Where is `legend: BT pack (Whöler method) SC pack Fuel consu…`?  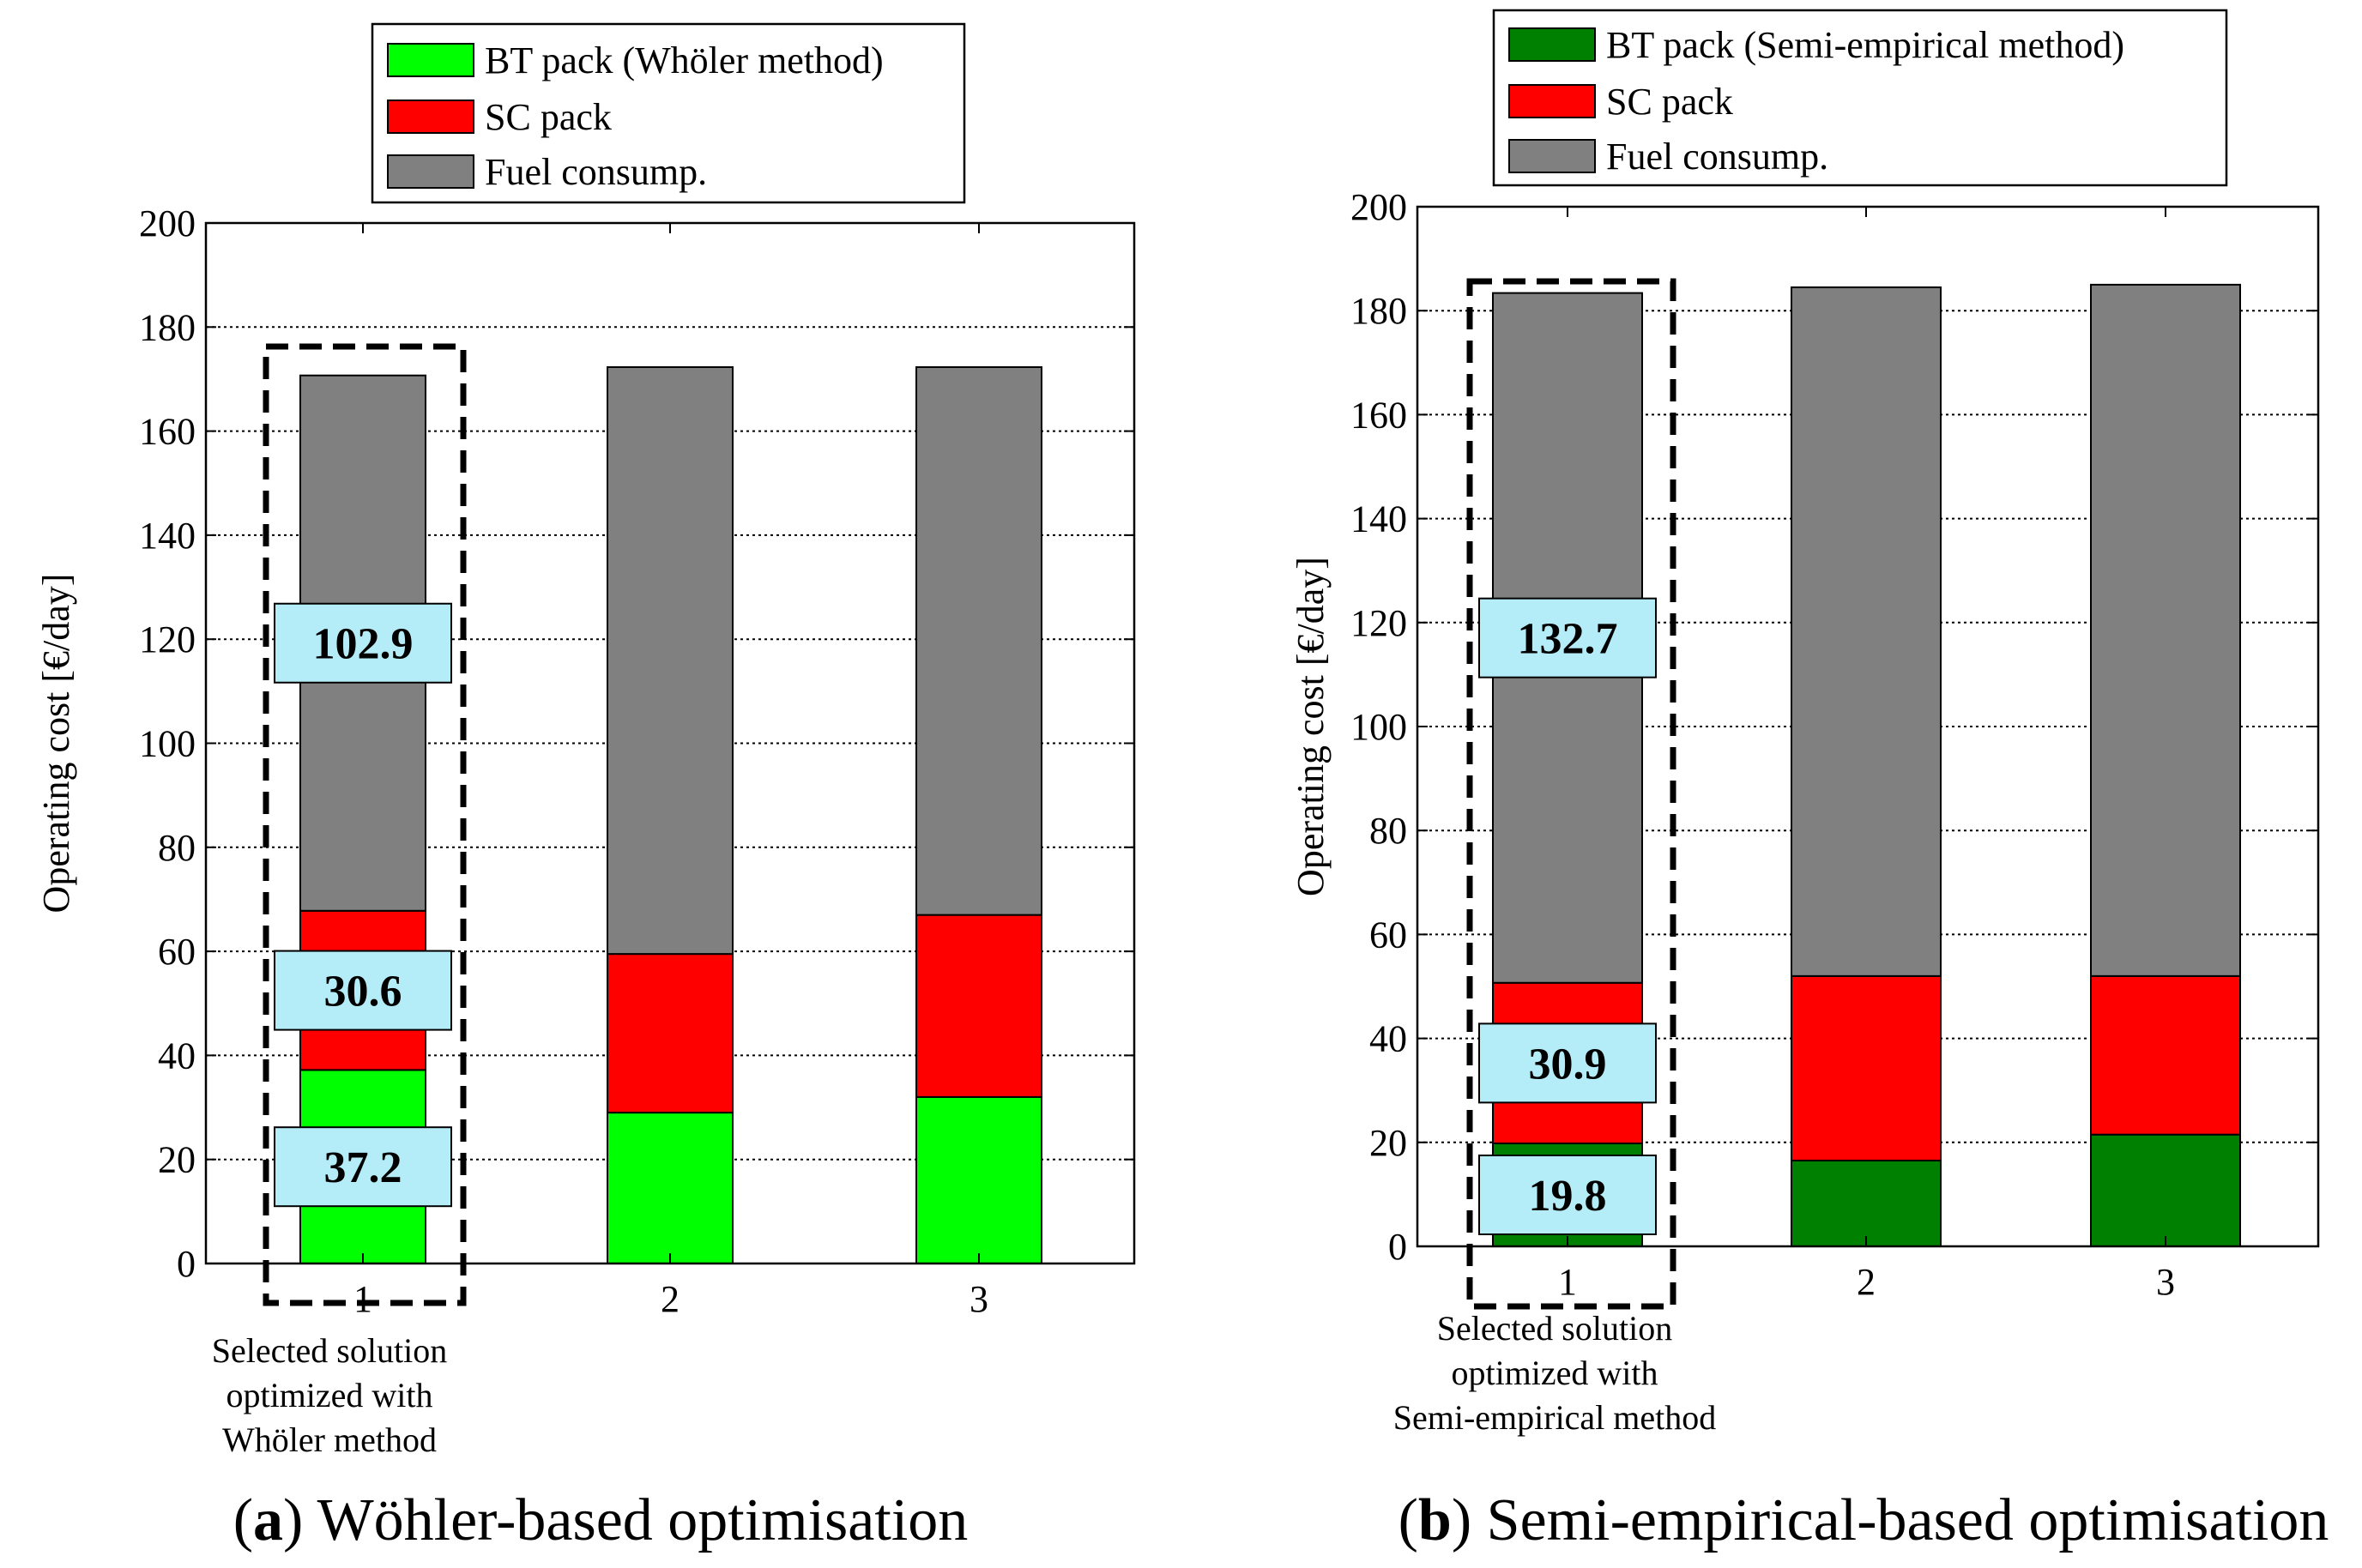
legend: BT pack (Whöler method) SC pack Fuel consu… is located at coordinates (668, 113).